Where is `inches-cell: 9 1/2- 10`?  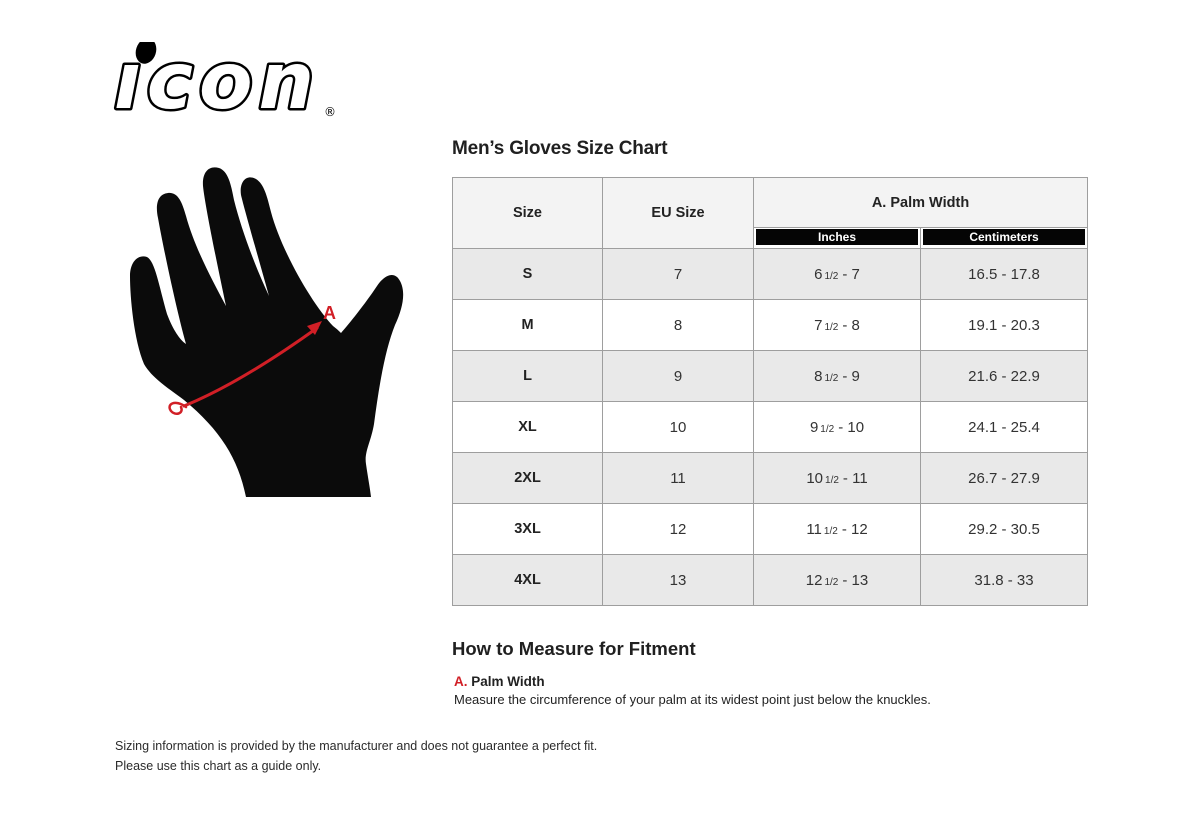
inches-cell: 9 1/2- 10 is located at coordinates (837, 427).